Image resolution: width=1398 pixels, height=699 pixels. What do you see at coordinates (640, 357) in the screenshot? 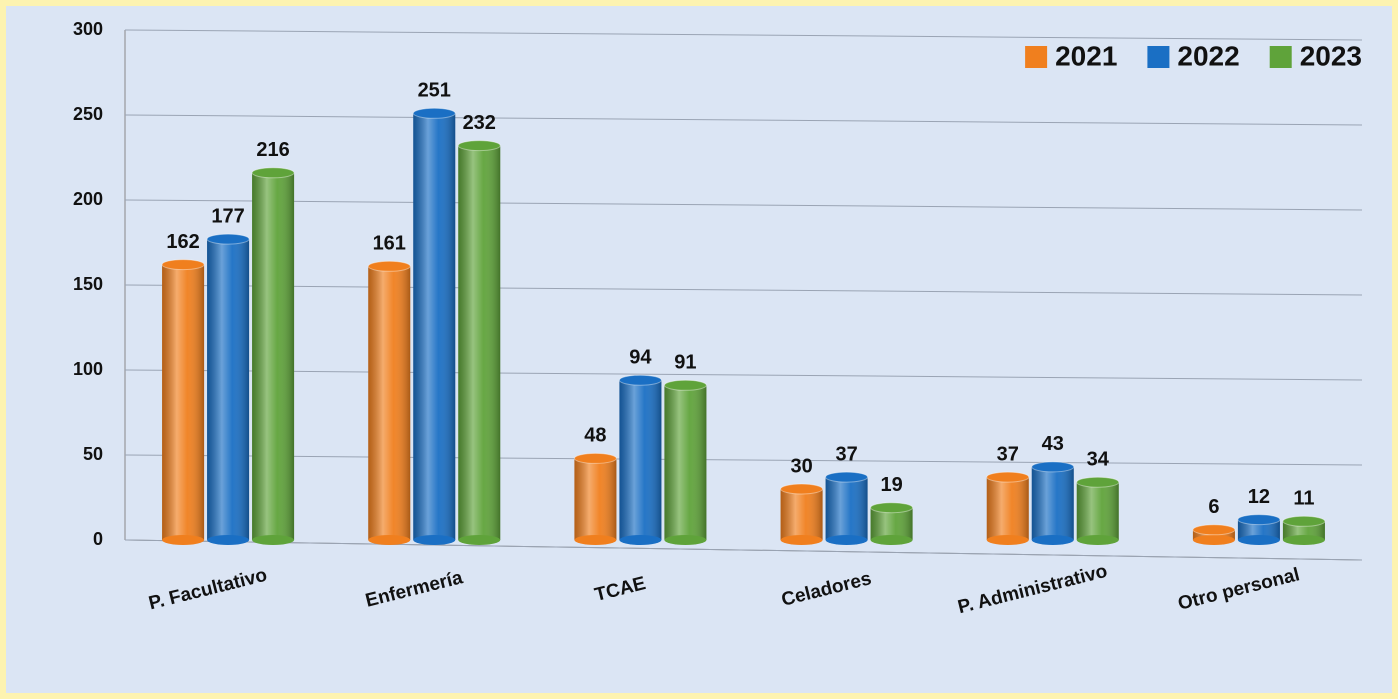
I see `value-label: 94` at bounding box center [640, 357].